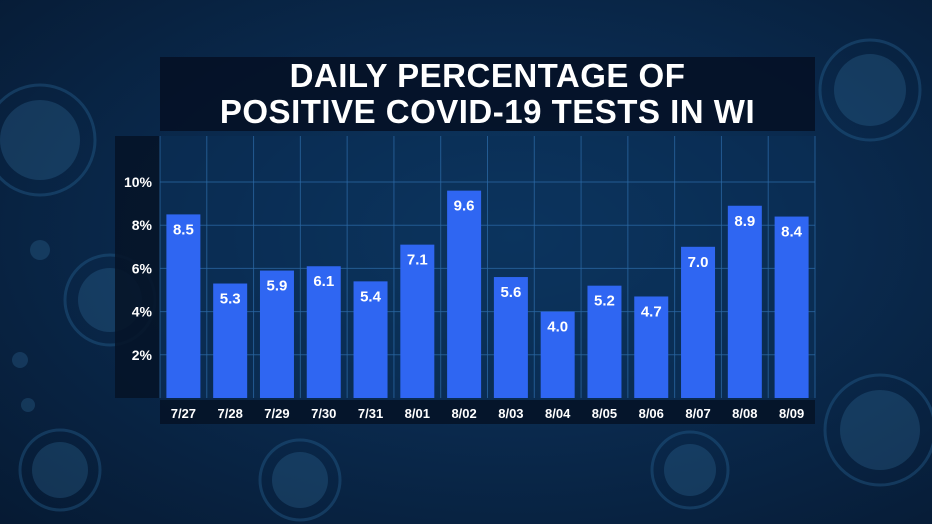  What do you see at coordinates (791, 413) in the screenshot?
I see `x-tick-label: 8/09` at bounding box center [791, 413].